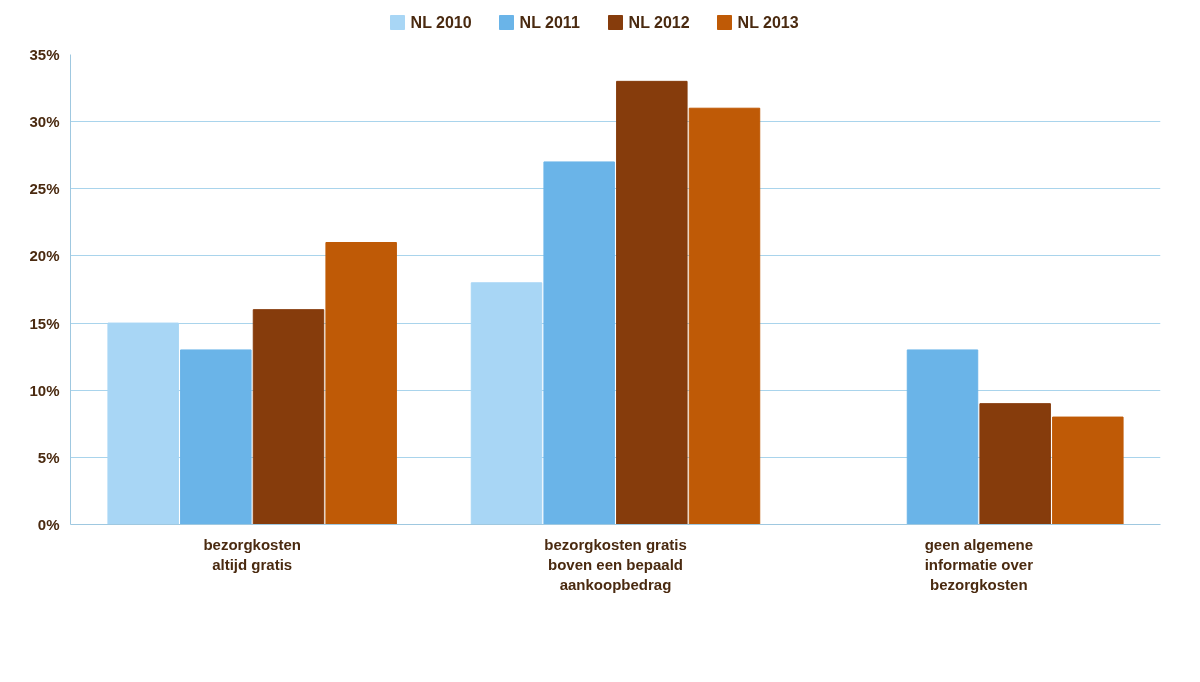 This screenshot has width=1200, height=682. What do you see at coordinates (44, 256) in the screenshot?
I see `y-tick-label: 20%` at bounding box center [44, 256].